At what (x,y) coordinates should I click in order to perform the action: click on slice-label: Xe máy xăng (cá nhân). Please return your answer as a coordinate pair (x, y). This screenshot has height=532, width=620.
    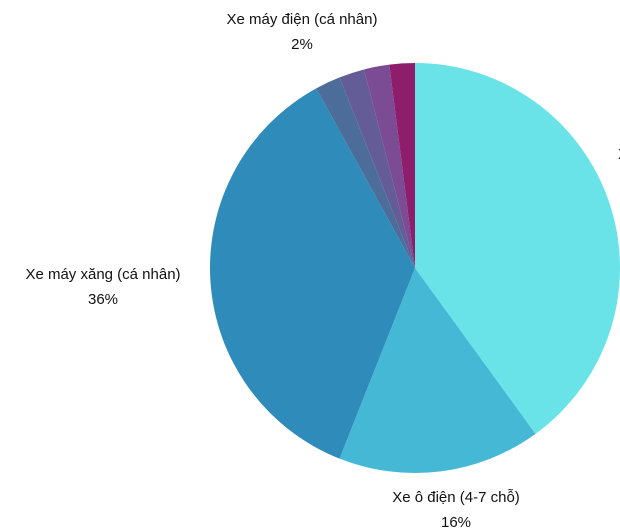
    Looking at the image, I should click on (102, 274).